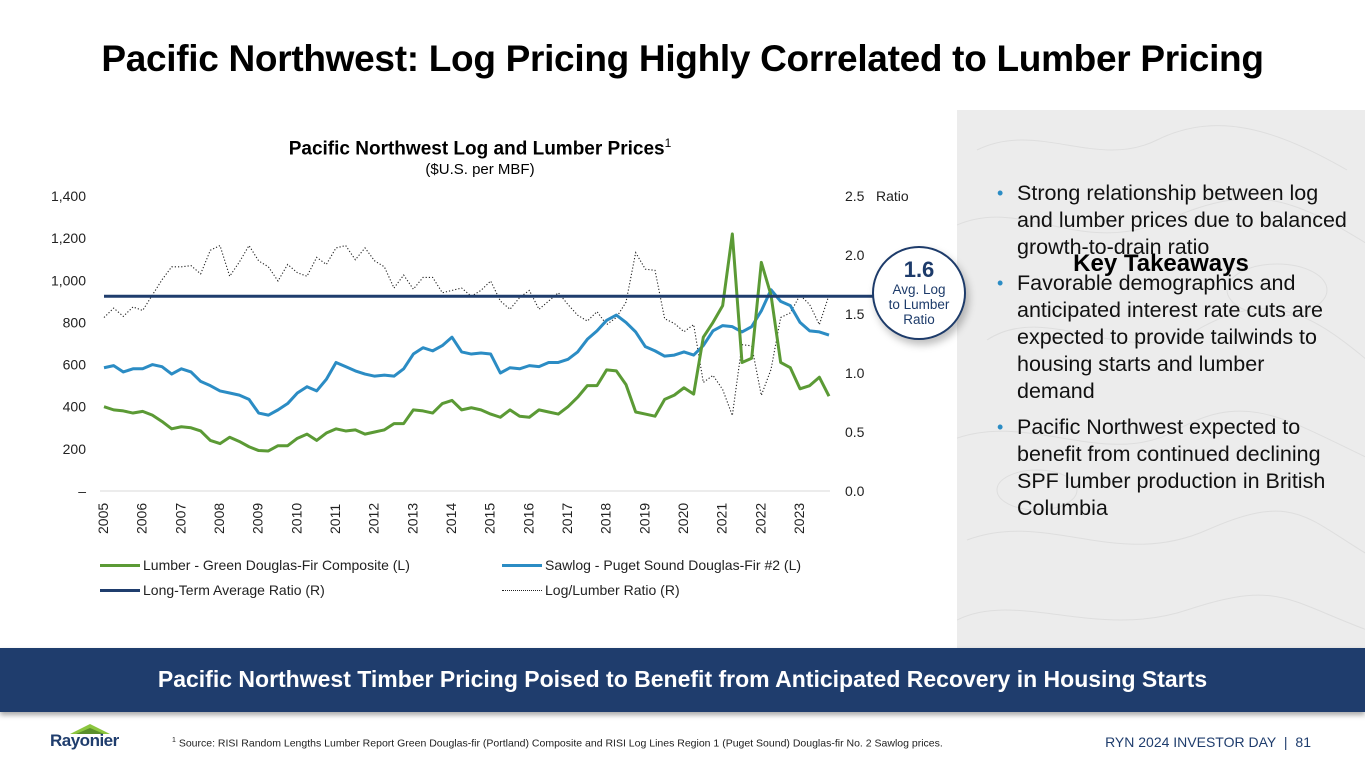  What do you see at coordinates (855, 491) in the screenshot?
I see `y-right-tick-label: 0.0` at bounding box center [855, 491].